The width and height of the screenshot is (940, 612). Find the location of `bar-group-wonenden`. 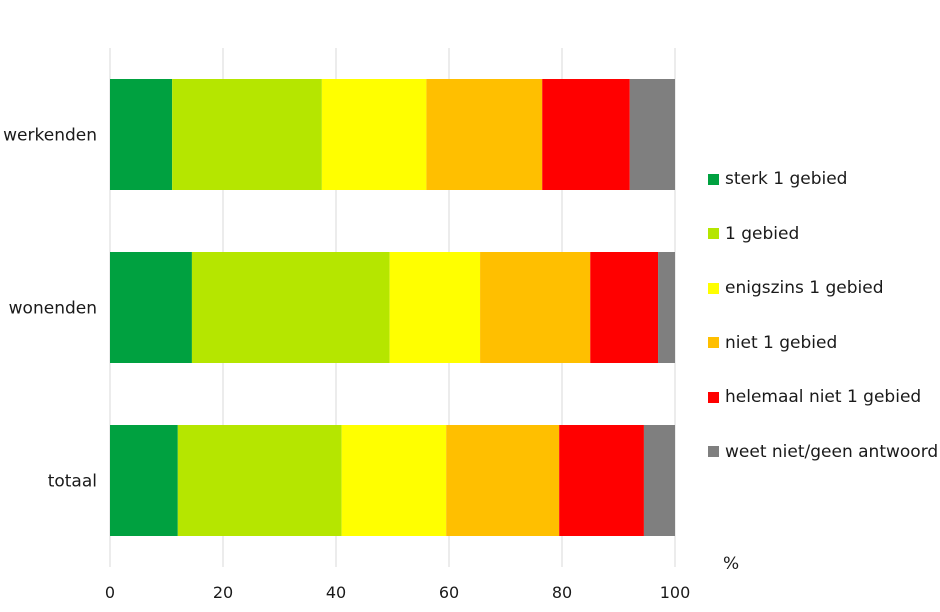

bar-group-wonenden is located at coordinates (392, 307).